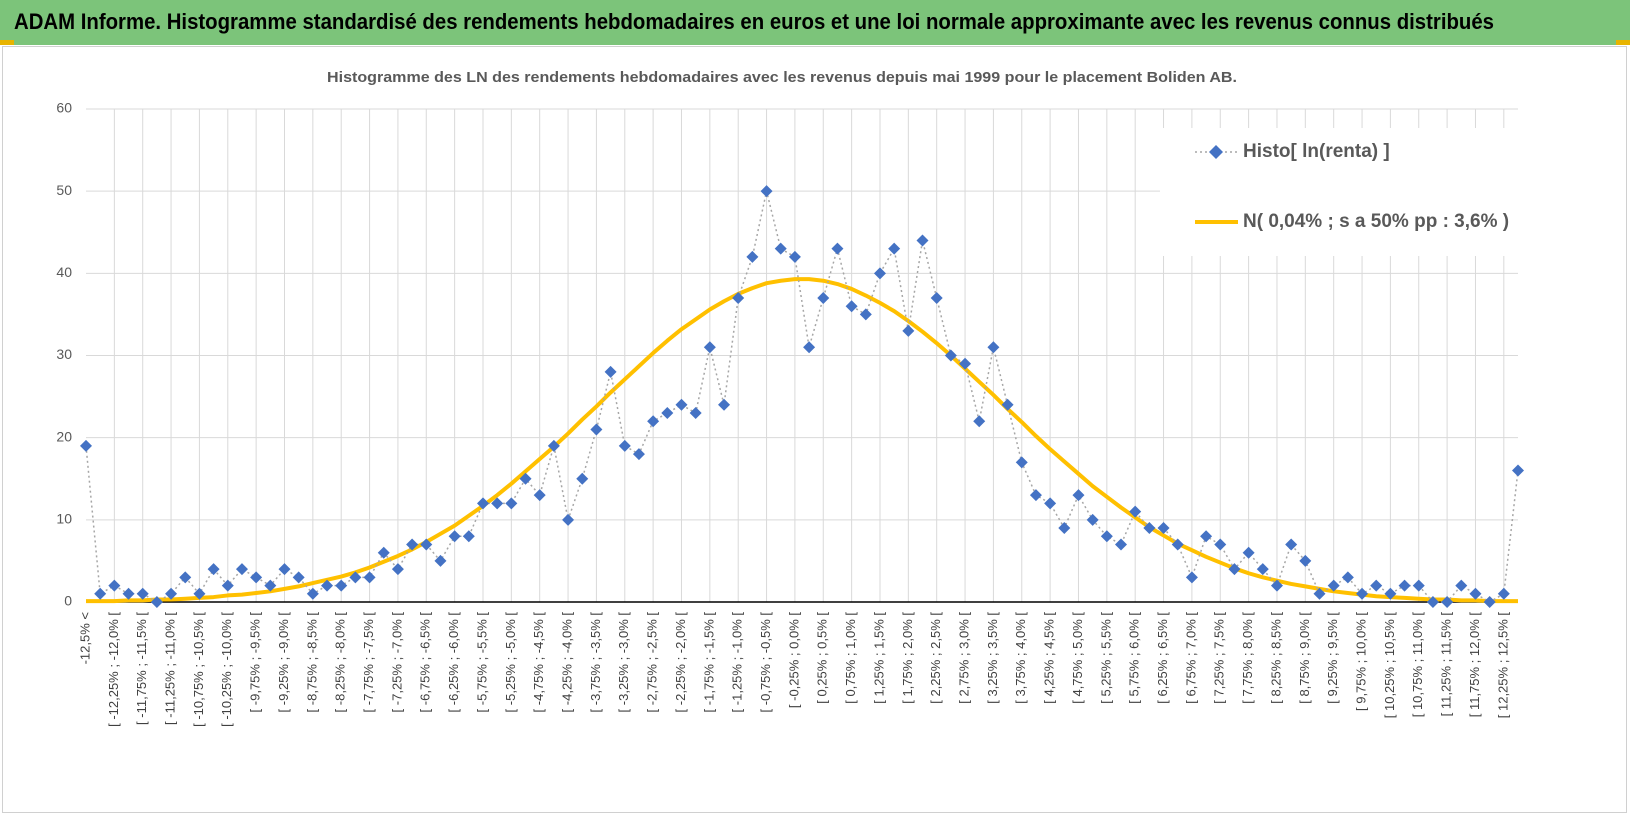 The height and width of the screenshot is (815, 1630). I want to click on x-tick-label: [ 10,75% ; 11,0% [, so click(1417, 665).